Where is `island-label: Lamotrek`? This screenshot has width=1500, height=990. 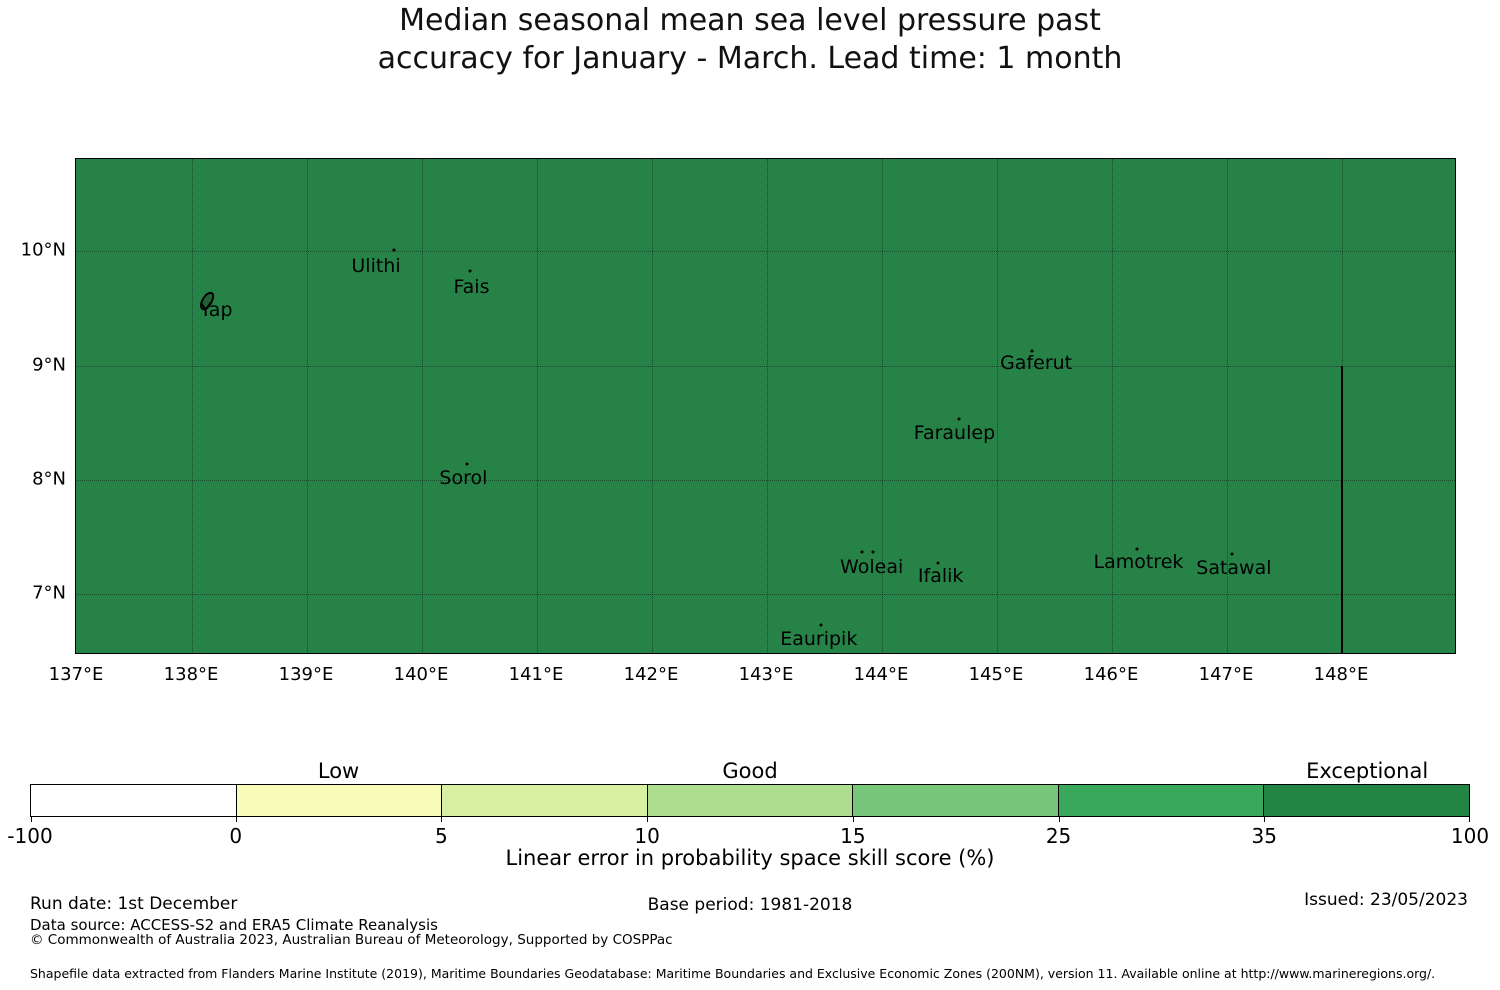
island-label: Lamotrek is located at coordinates (1138, 562).